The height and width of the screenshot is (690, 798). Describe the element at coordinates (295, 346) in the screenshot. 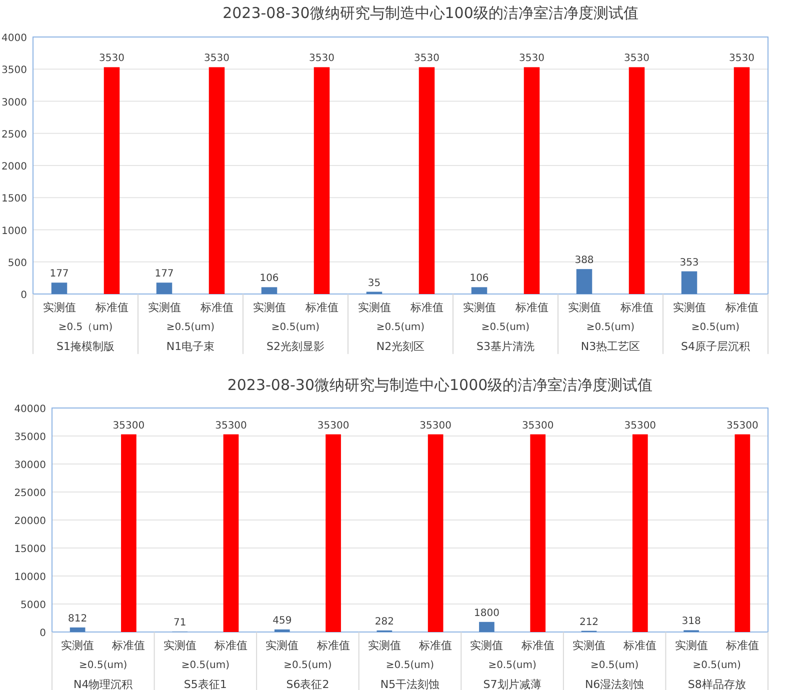

I see `text: S2光刻显影` at that location.